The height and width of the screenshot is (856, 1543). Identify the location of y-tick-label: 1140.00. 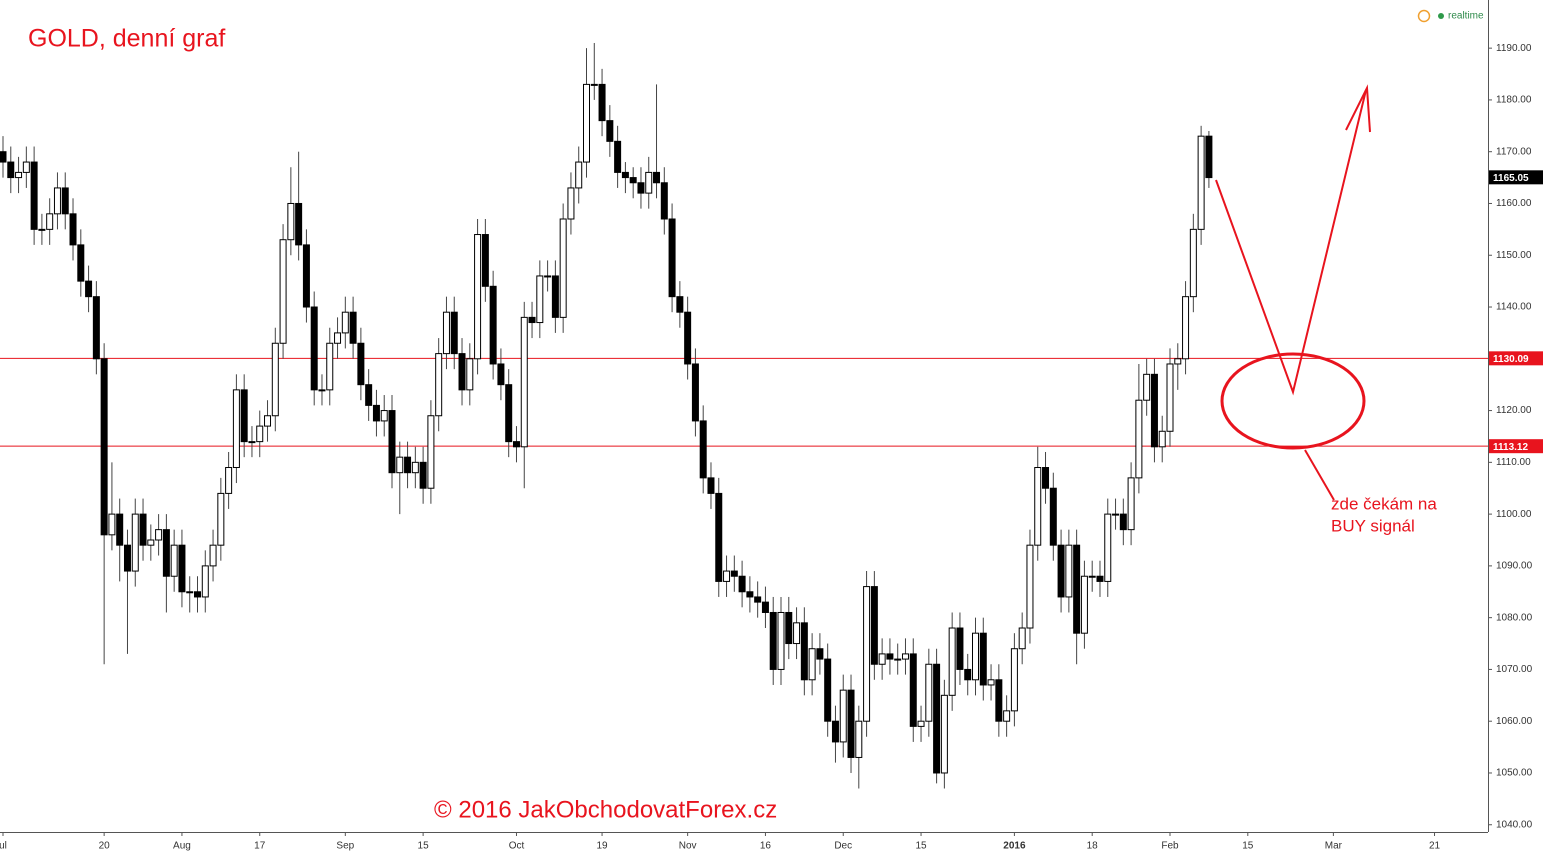
(1514, 307).